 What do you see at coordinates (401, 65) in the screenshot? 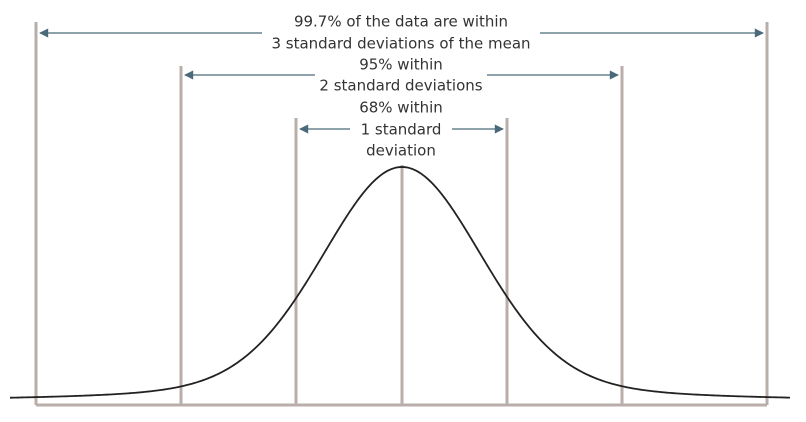
I see `label: 95% within` at bounding box center [401, 65].